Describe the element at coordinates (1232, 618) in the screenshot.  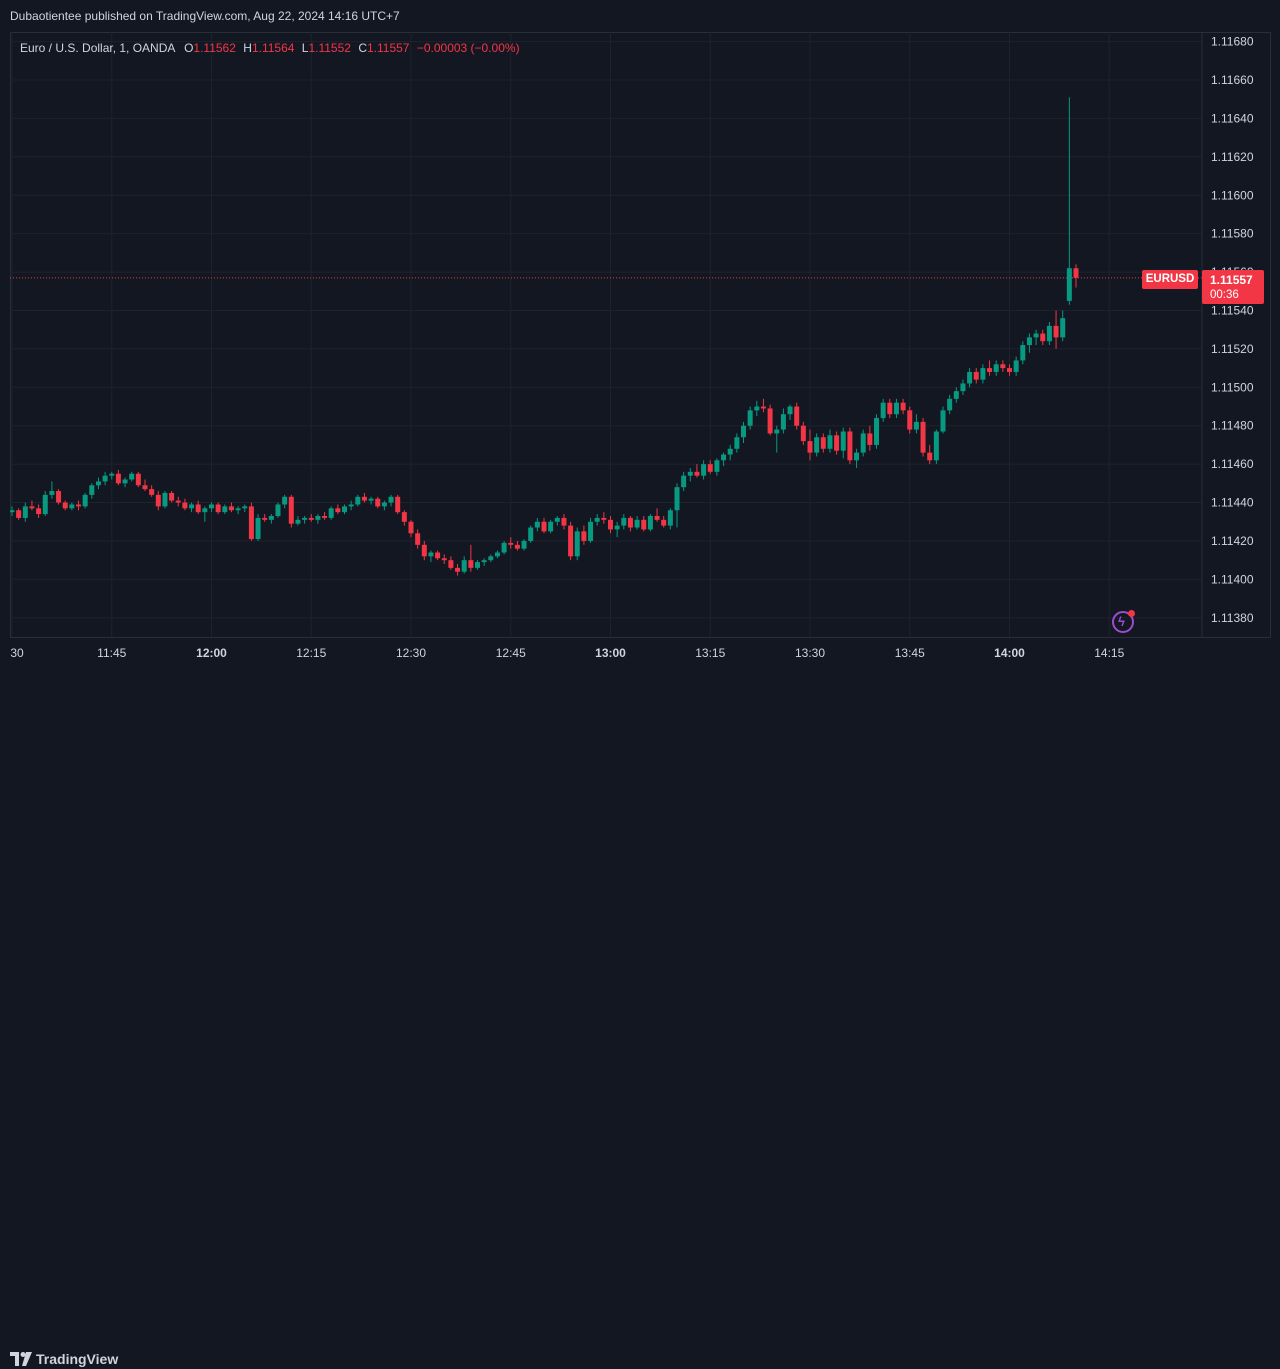
I see `y-tick-label: 1.11380` at that location.